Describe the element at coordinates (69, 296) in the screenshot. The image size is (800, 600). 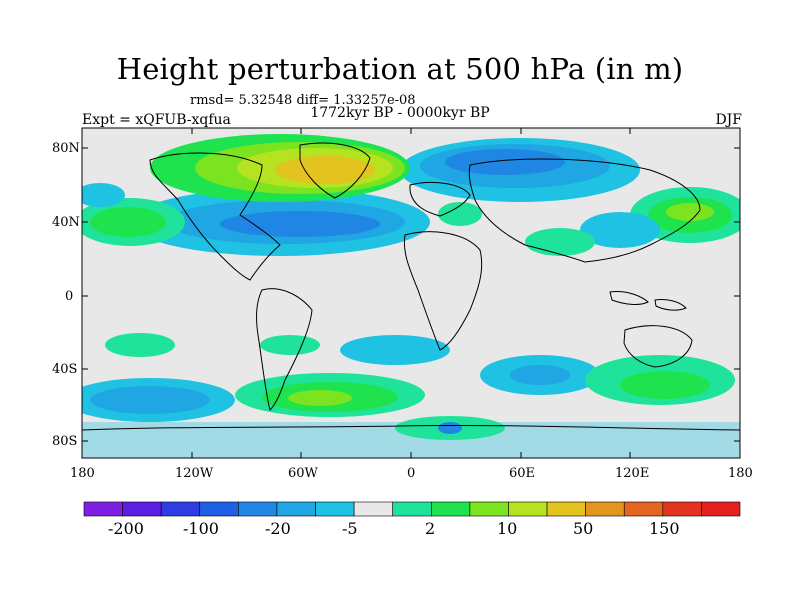
I see `lat-label-eq: 0` at that location.